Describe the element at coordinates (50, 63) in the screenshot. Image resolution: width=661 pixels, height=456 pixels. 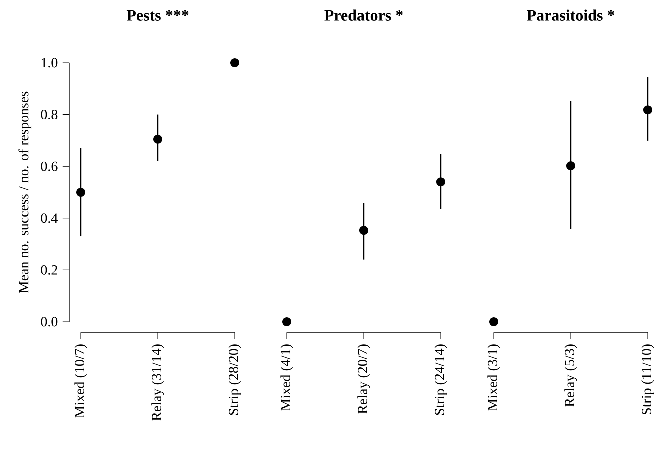
I see `y-tick-label: 1.0` at that location.